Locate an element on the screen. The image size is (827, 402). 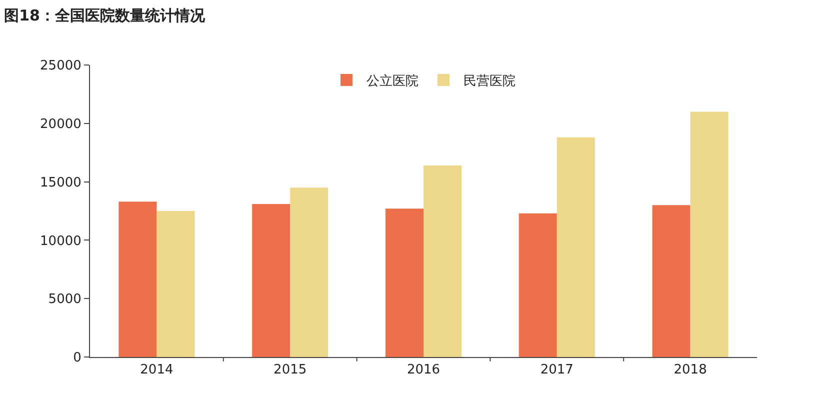
y-tick-label: 15000 is located at coordinates (61, 182).